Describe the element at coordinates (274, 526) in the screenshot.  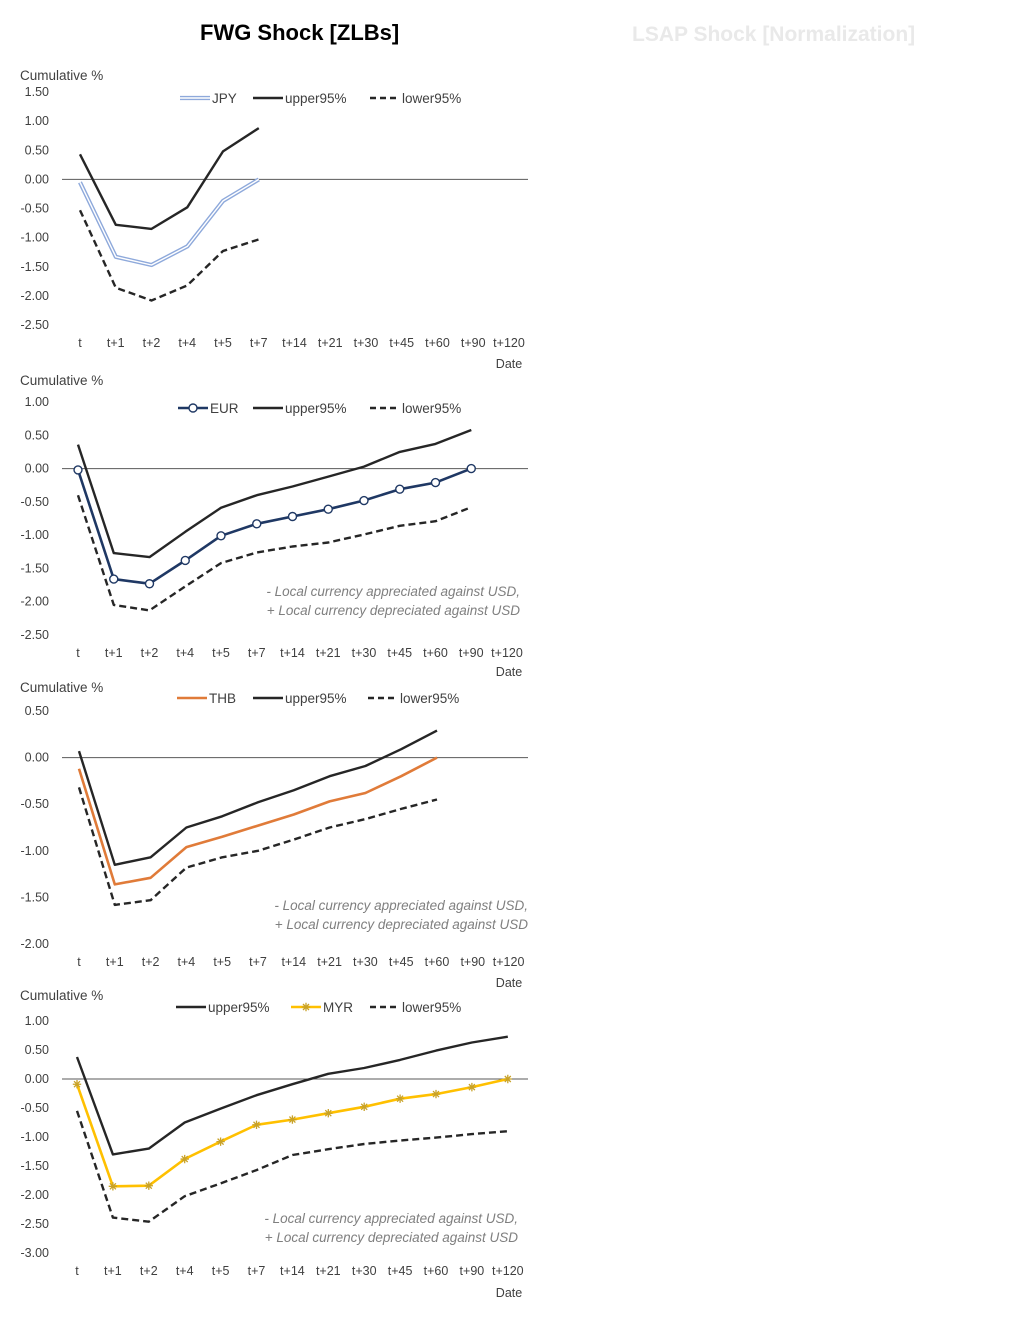
I see `series-line-eur` at that location.